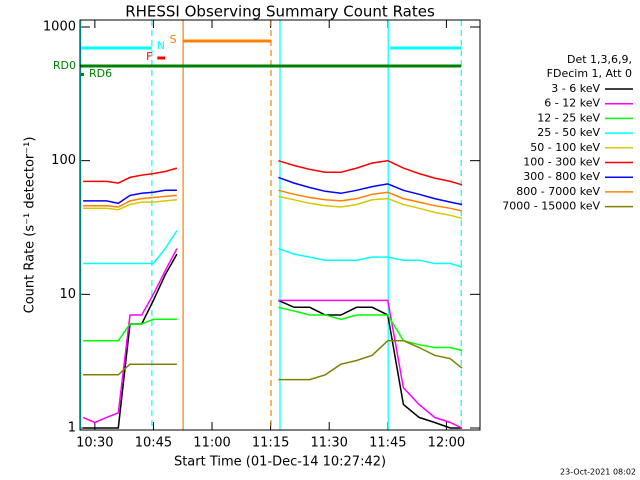 This screenshot has height=480, width=640. Describe the element at coordinates (72, 428) in the screenshot. I see `y-tick-label: 1` at that location.